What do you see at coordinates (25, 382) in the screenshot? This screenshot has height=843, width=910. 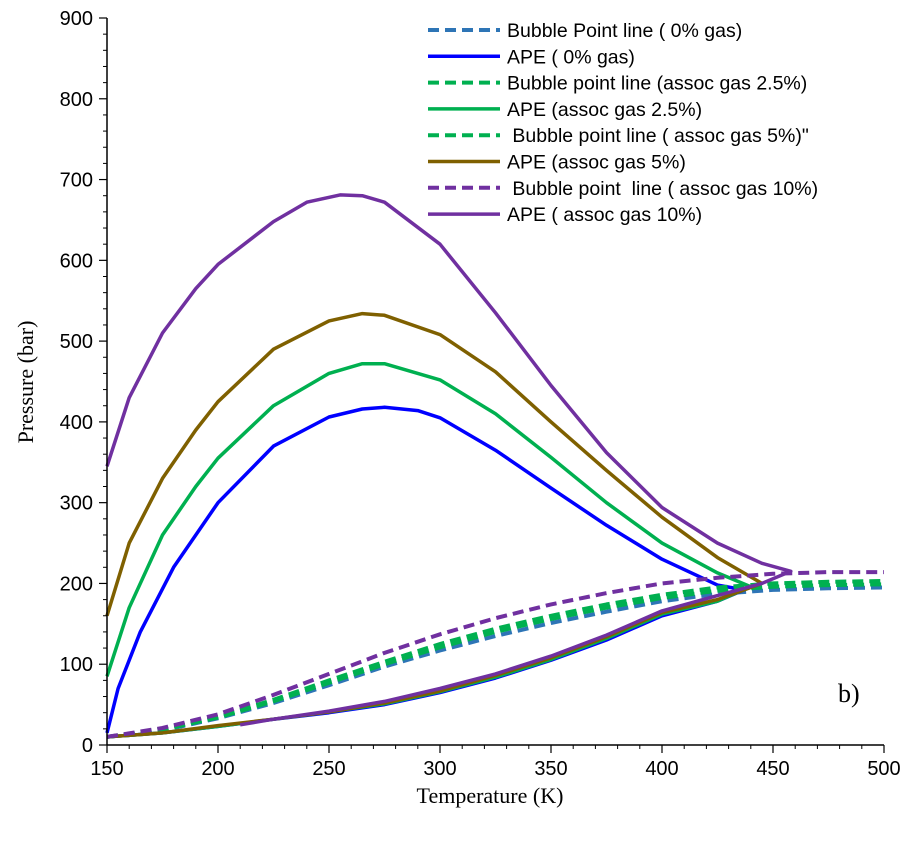 I see `y-axis-label: Pressure (bar)` at bounding box center [25, 382].